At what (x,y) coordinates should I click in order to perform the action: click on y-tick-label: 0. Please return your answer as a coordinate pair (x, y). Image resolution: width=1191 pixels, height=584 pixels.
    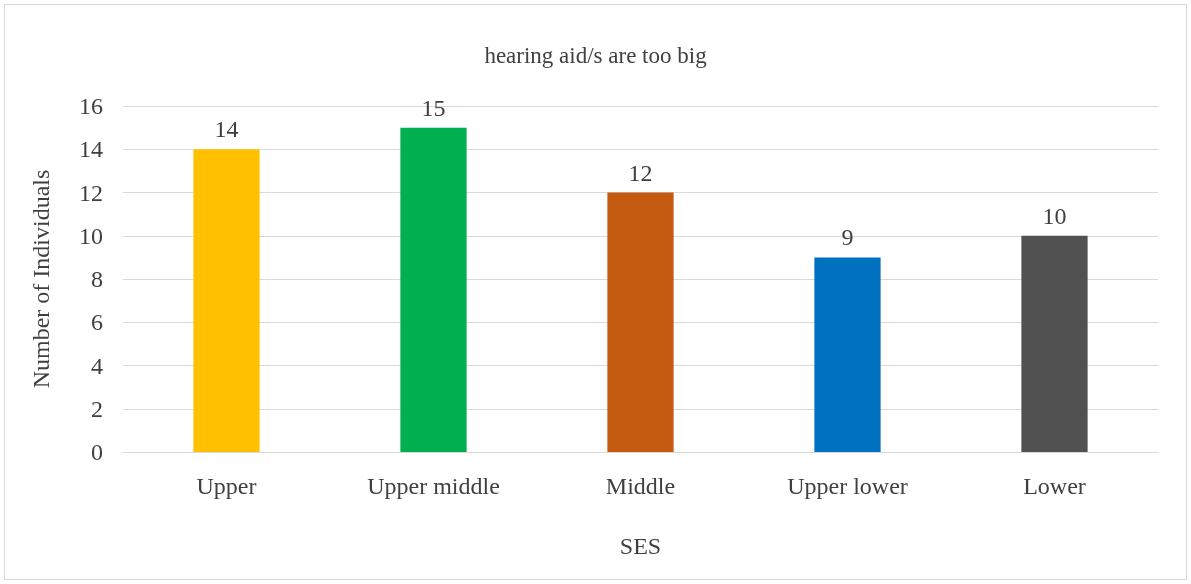
    Looking at the image, I should click on (97, 452).